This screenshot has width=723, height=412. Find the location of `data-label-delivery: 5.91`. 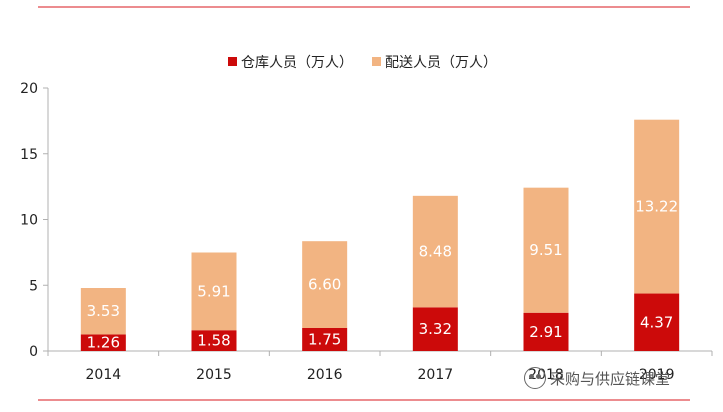

data-label-delivery: 5.91 is located at coordinates (213, 291).